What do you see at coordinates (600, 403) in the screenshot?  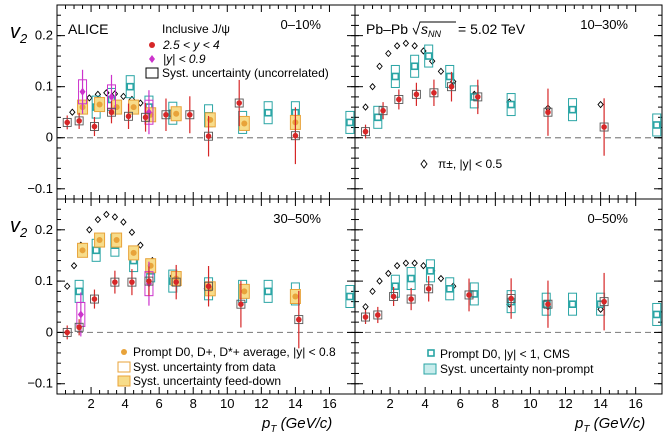 I see `x-tick-label: 14` at bounding box center [600, 403].